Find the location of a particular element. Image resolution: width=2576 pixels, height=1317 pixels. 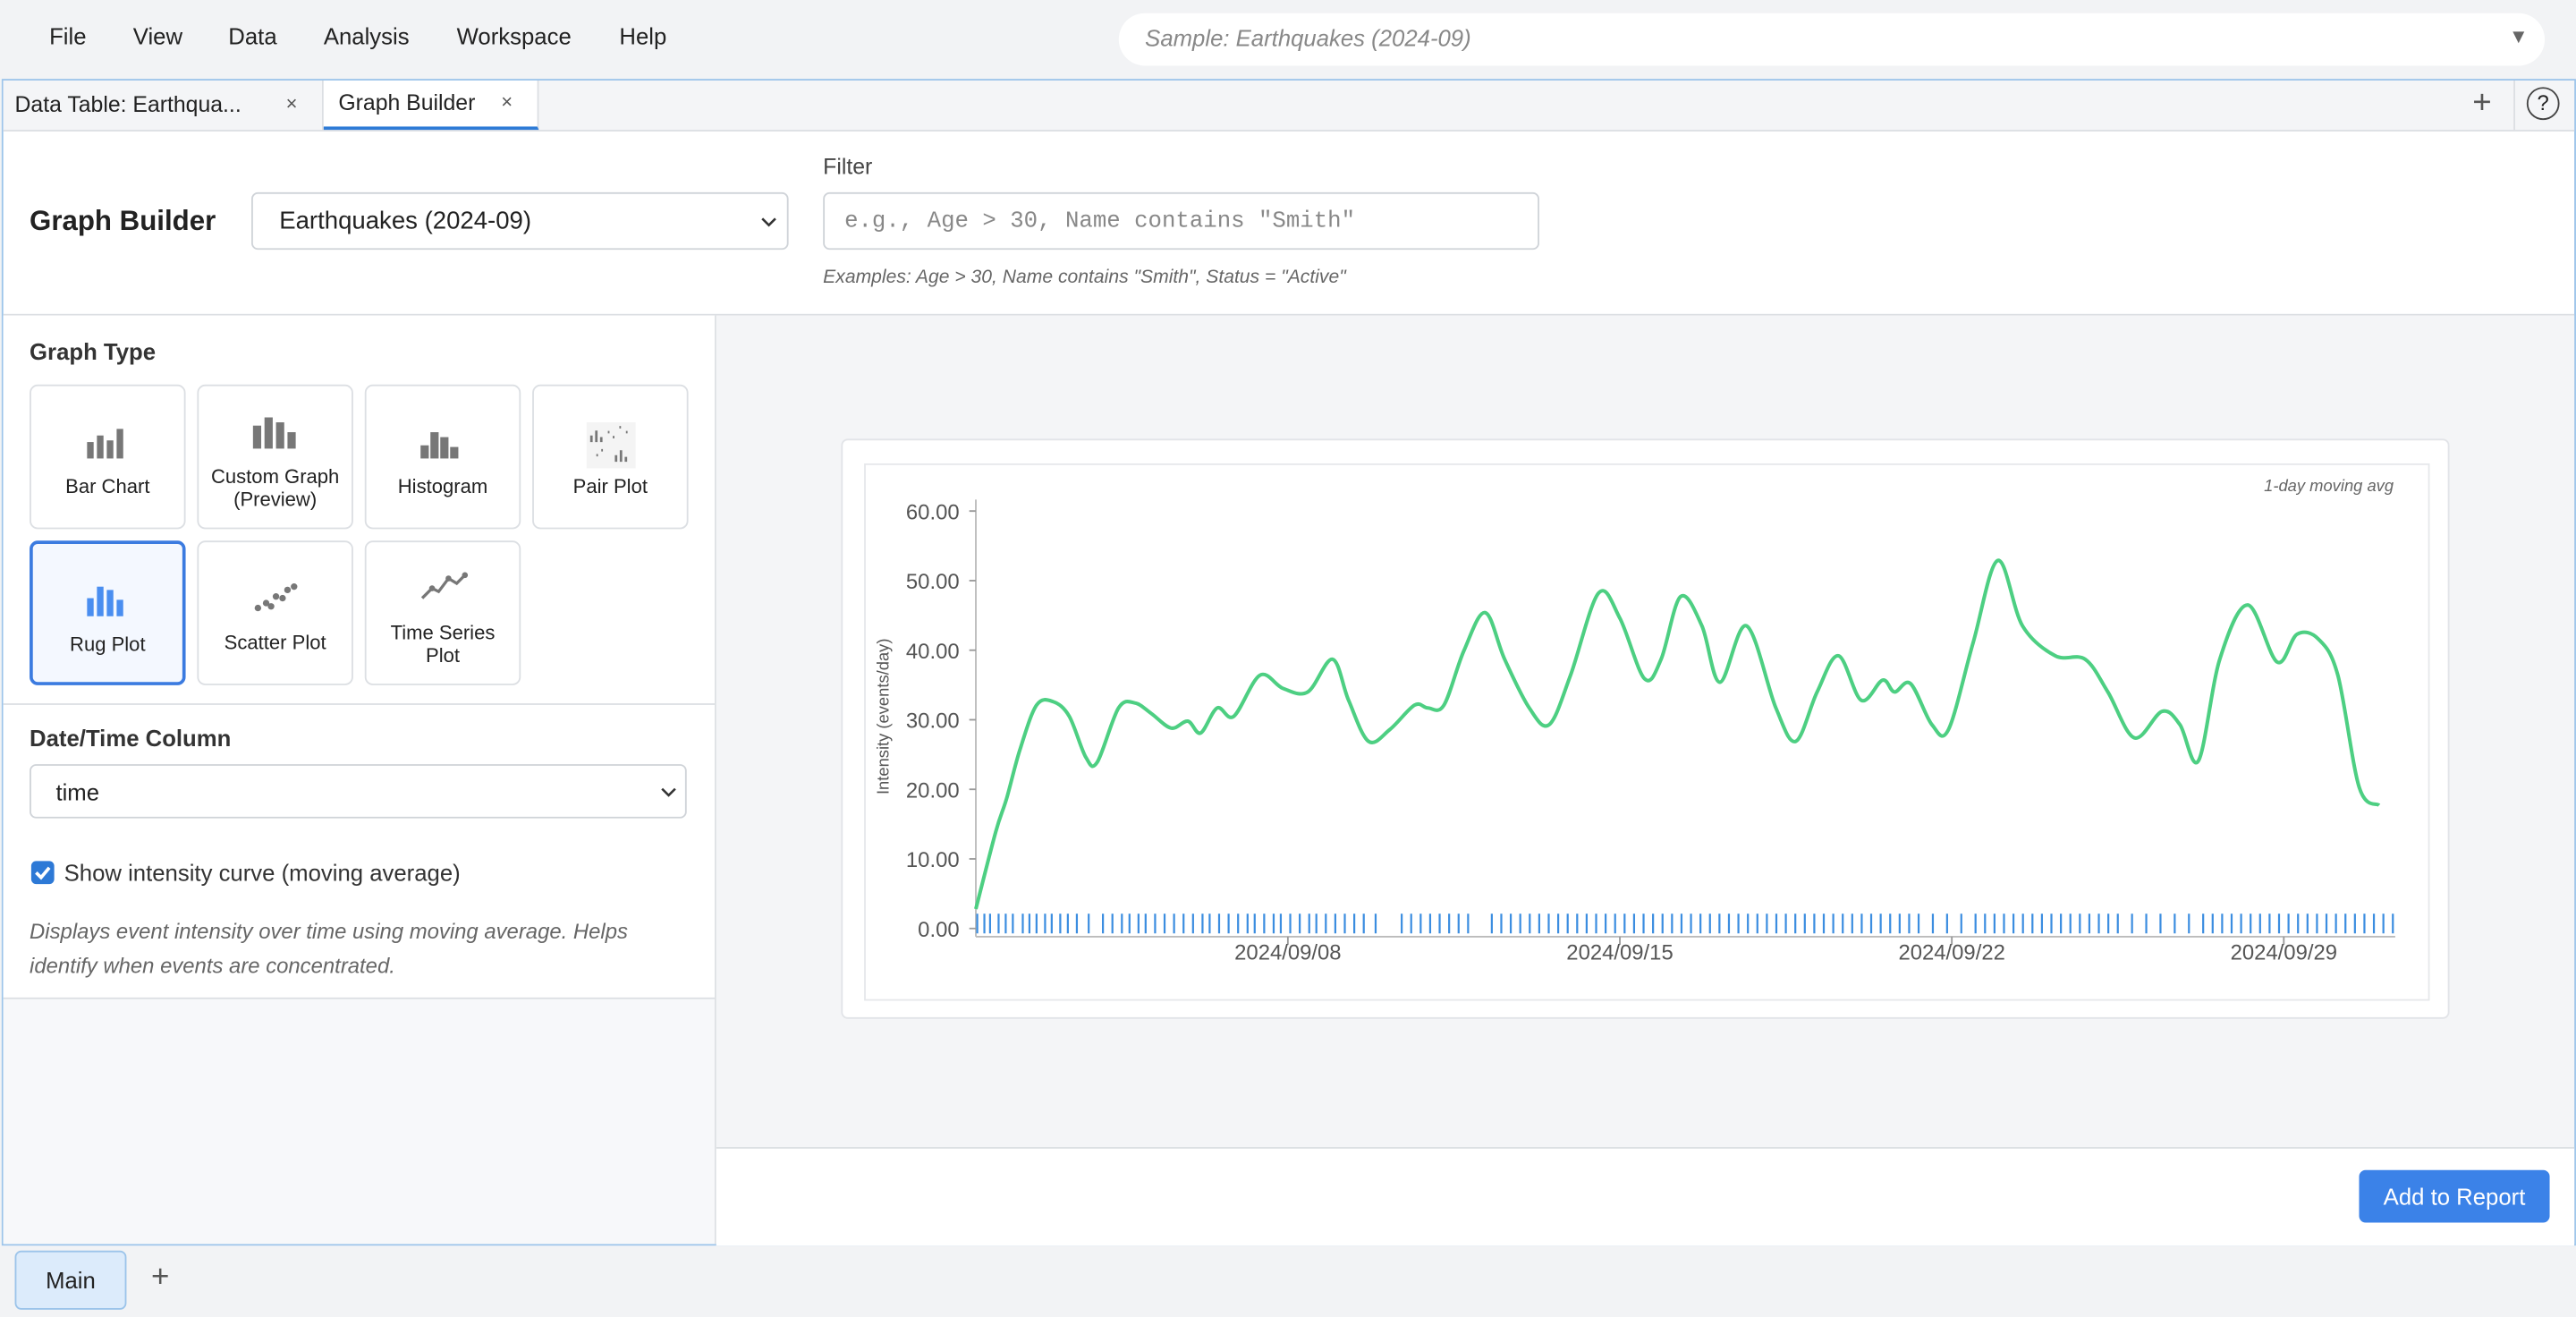

button-label: Custom Graph (Preview) is located at coordinates (275, 488).